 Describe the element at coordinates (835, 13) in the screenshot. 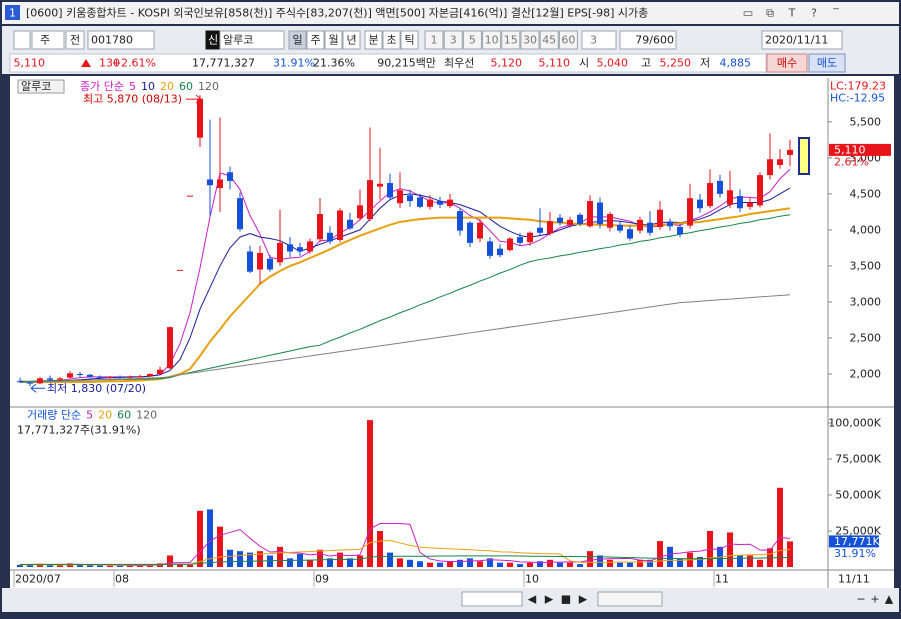

I see `window-button: ‾` at that location.